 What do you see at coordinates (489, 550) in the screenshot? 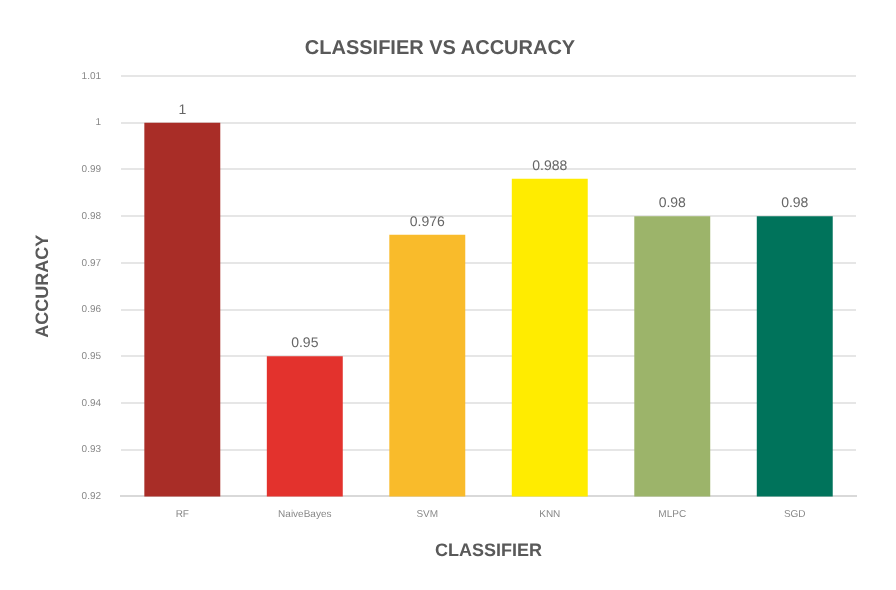
I see `x-axis-title: CLASSIFIER` at bounding box center [489, 550].